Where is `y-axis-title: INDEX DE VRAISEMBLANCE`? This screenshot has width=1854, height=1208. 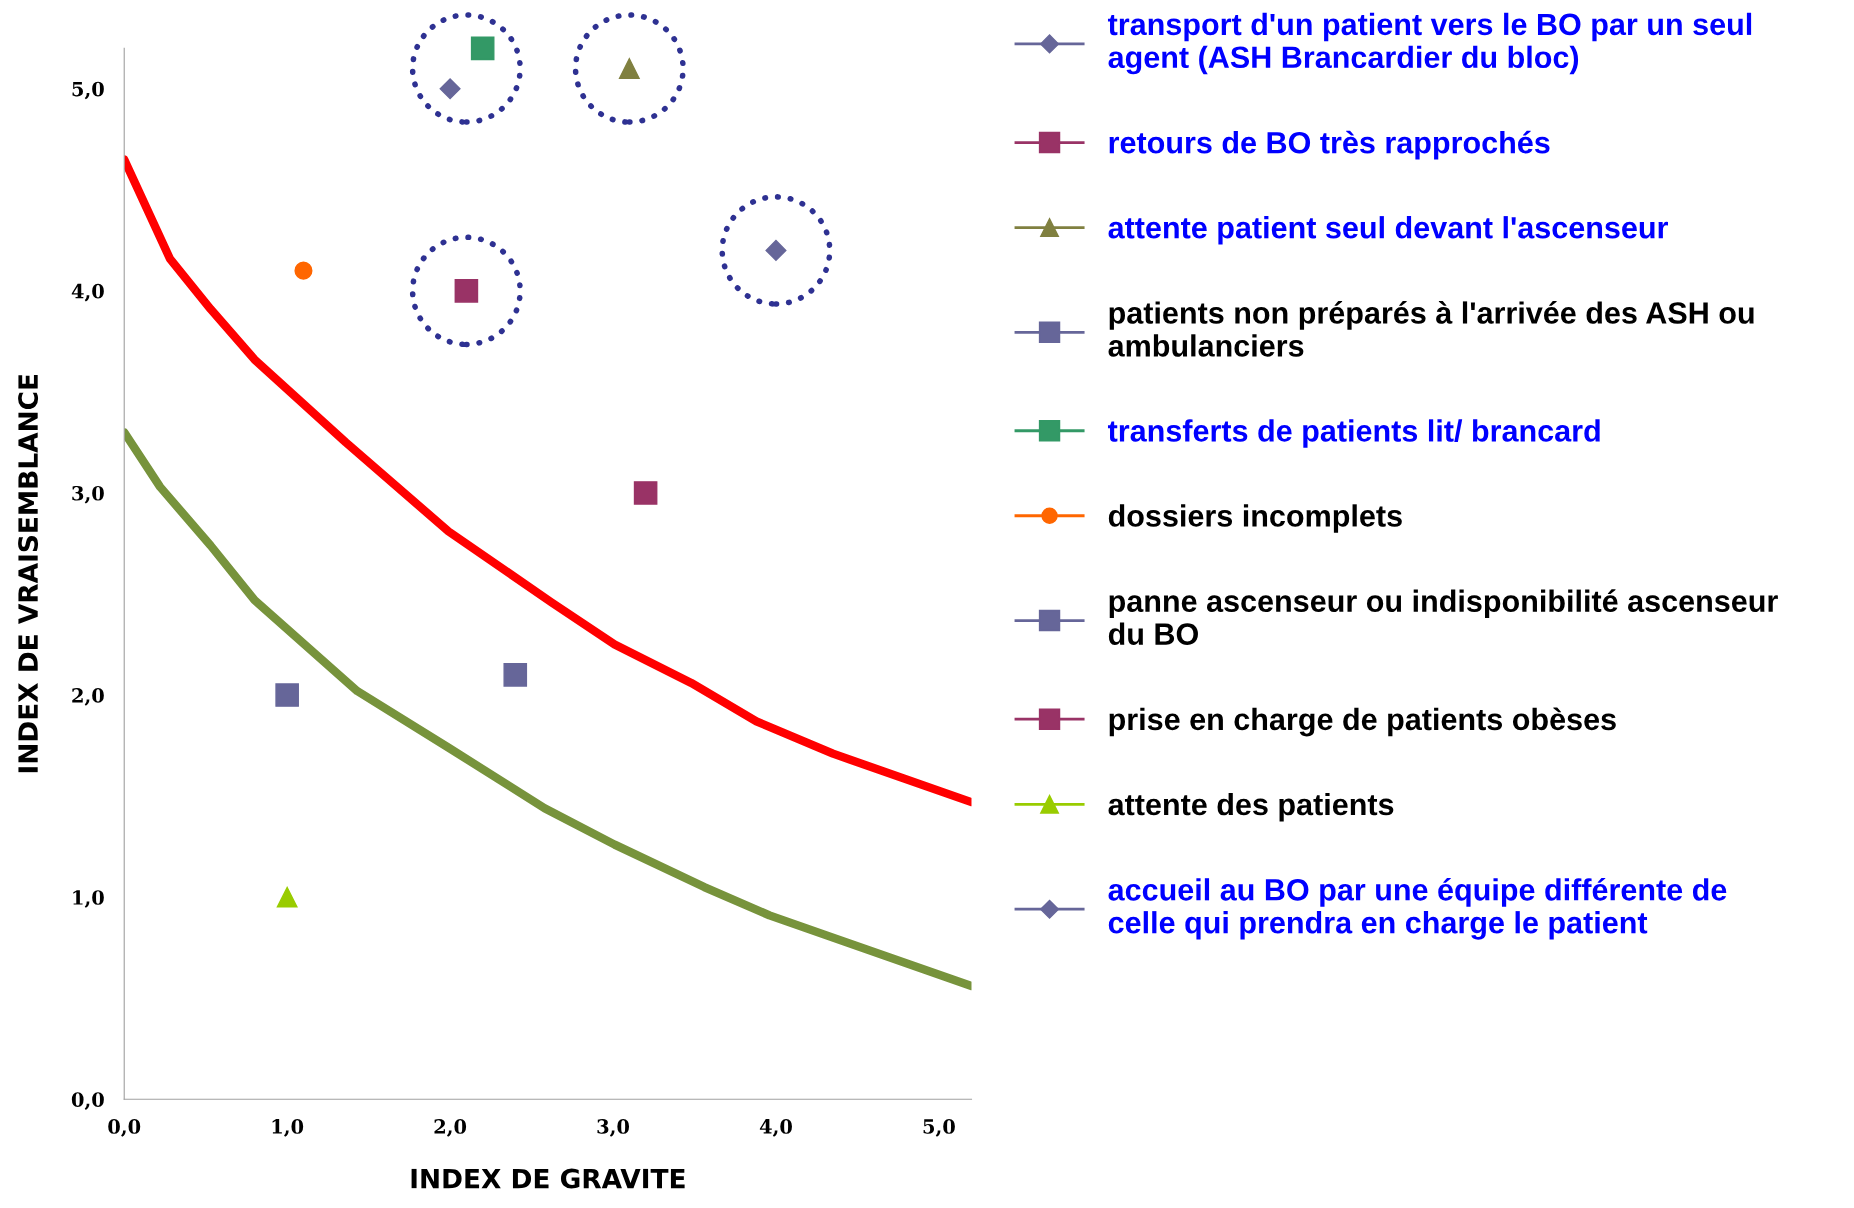
y-axis-title: INDEX DE VRAISEMBLANCE is located at coordinates (28, 573).